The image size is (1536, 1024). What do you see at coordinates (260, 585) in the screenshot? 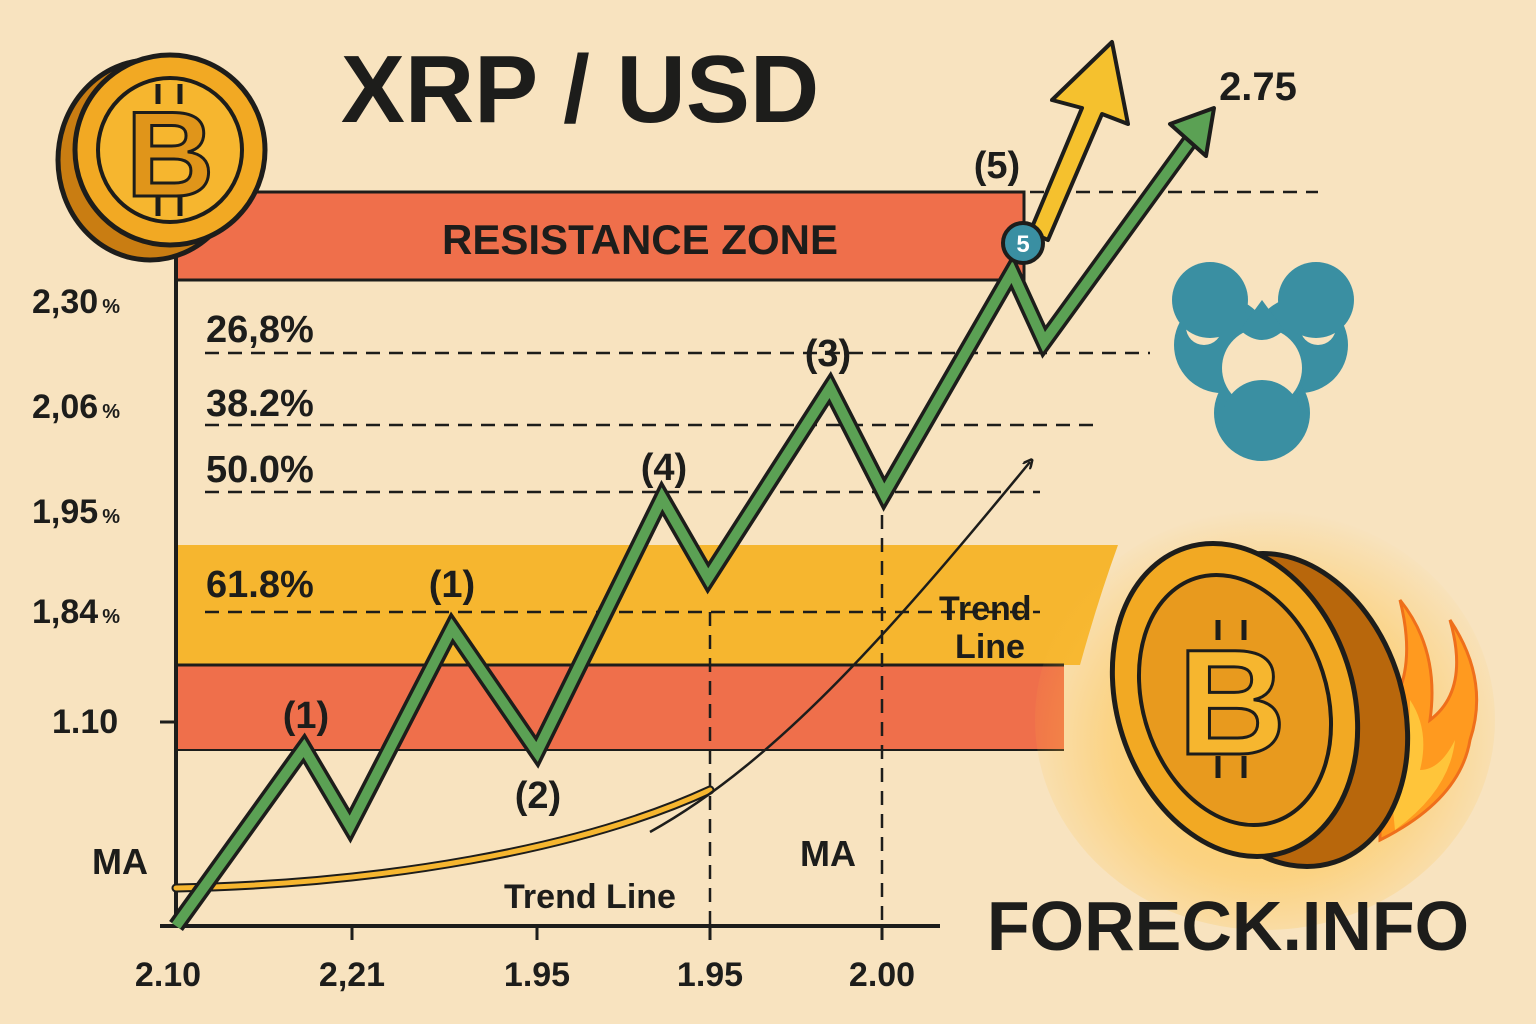
I see `fib-label: 61.8%` at bounding box center [260, 585].